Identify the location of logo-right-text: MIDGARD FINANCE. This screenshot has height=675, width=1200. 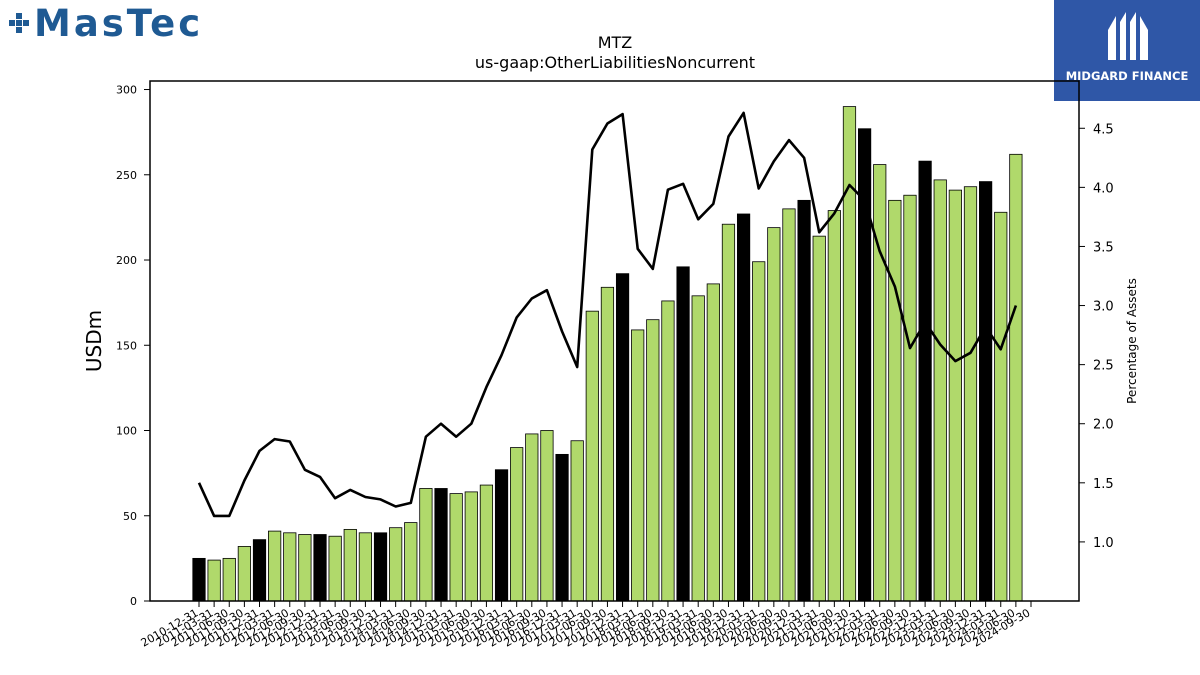
(1127, 76).